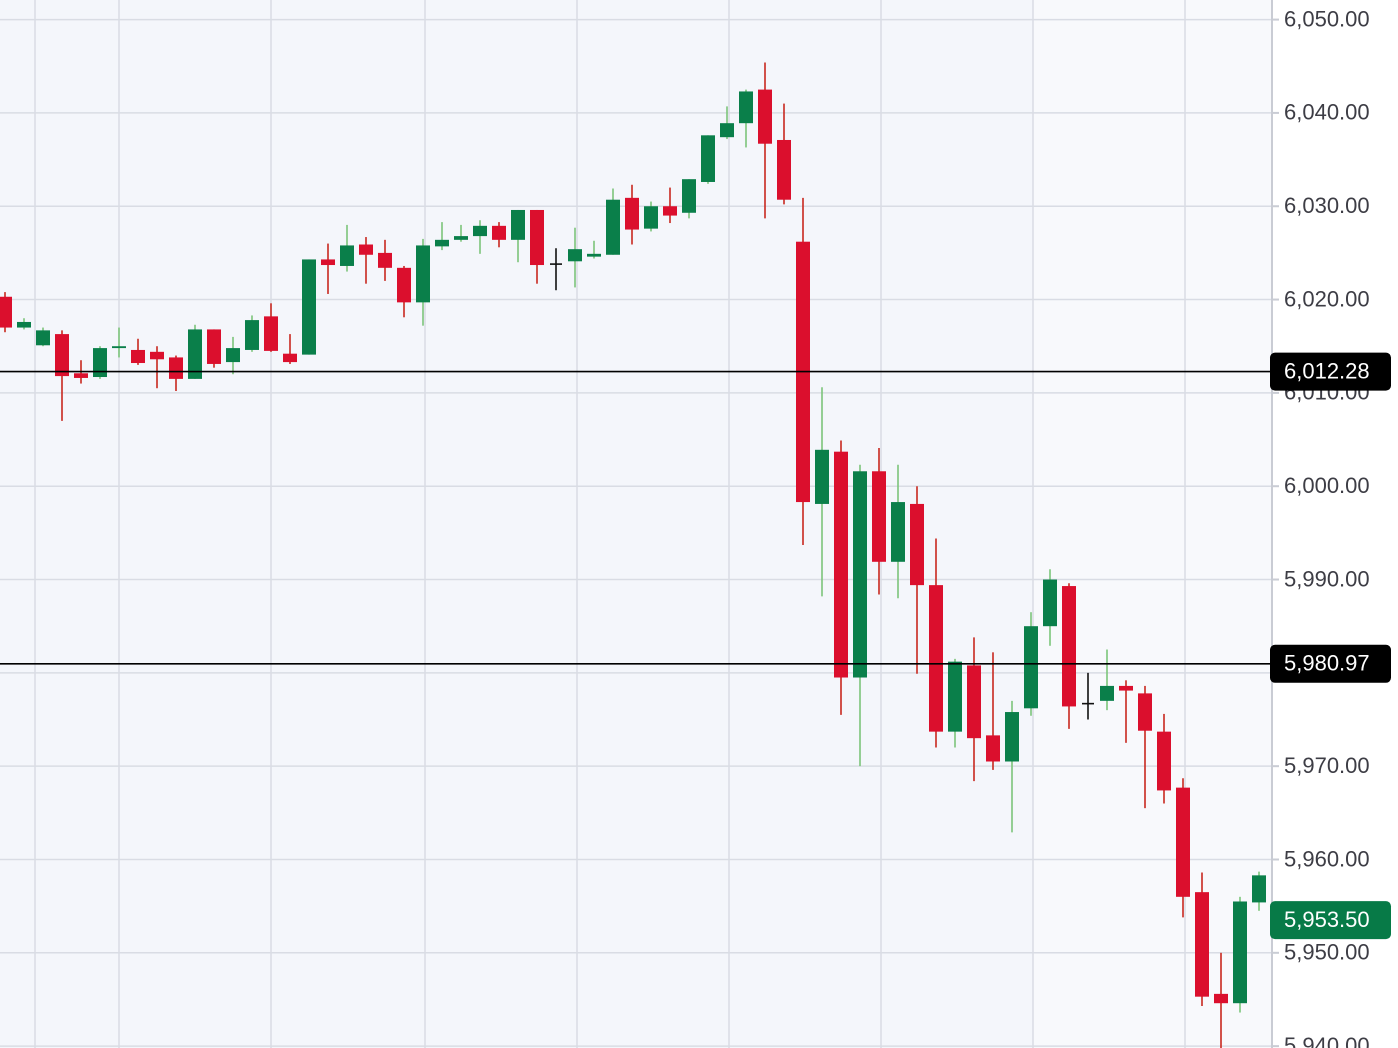 Image resolution: width=1398 pixels, height=1048 pixels. I want to click on price-tags: 6,012.28 5,980.97 5,953.50, so click(1330, 646).